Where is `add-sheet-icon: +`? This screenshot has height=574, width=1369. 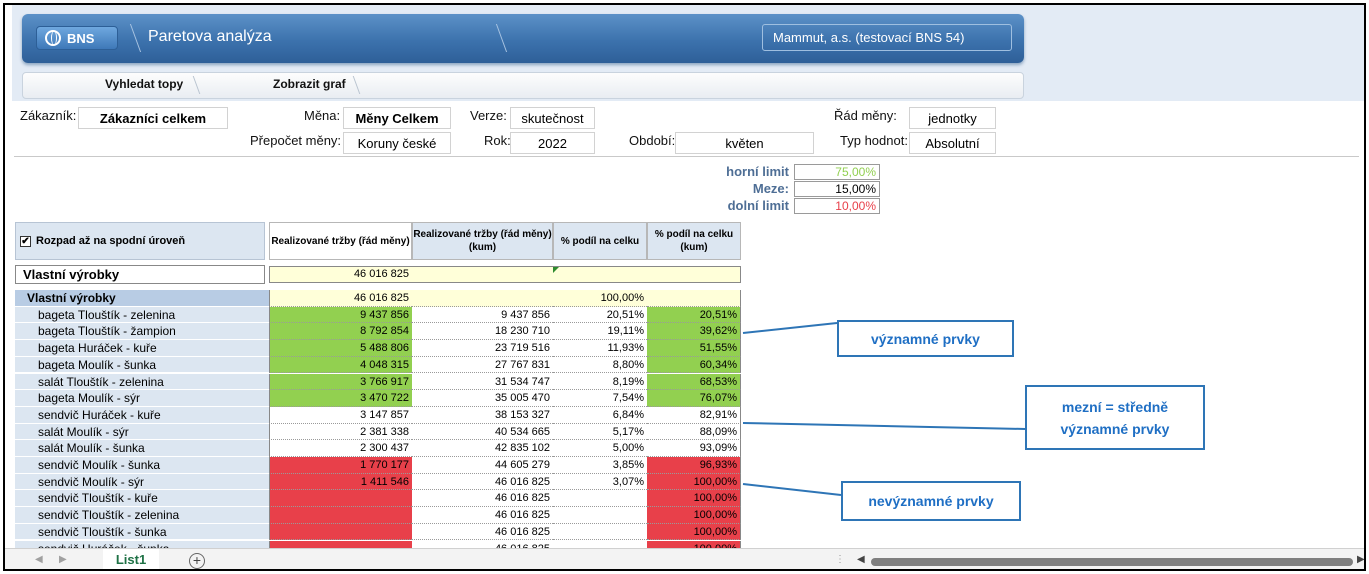 add-sheet-icon: + is located at coordinates (197, 561).